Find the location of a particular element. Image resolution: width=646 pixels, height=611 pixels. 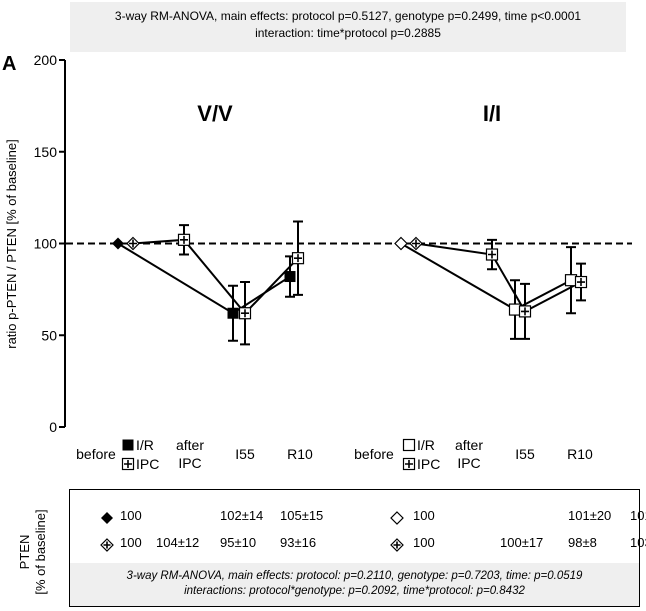

table-cell: 101±19 is located at coordinates (638, 515).